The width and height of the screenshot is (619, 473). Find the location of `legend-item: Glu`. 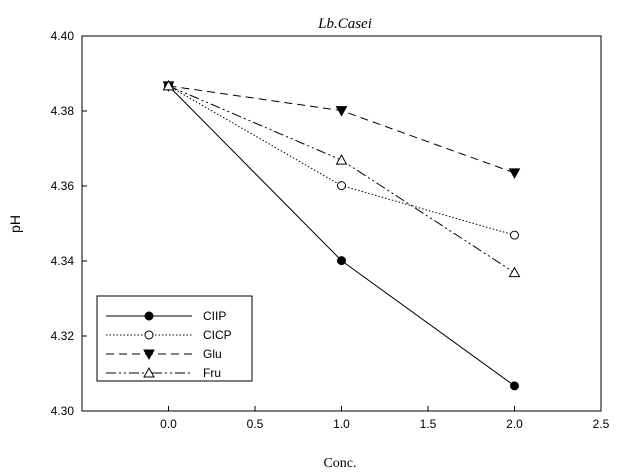

legend-item: Glu is located at coordinates (164, 354).